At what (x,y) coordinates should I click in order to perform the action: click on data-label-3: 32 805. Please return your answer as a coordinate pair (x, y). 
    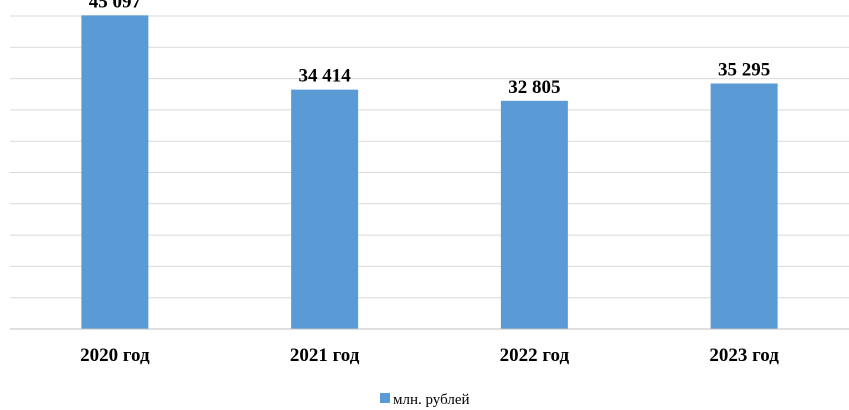
    Looking at the image, I should click on (534, 87).